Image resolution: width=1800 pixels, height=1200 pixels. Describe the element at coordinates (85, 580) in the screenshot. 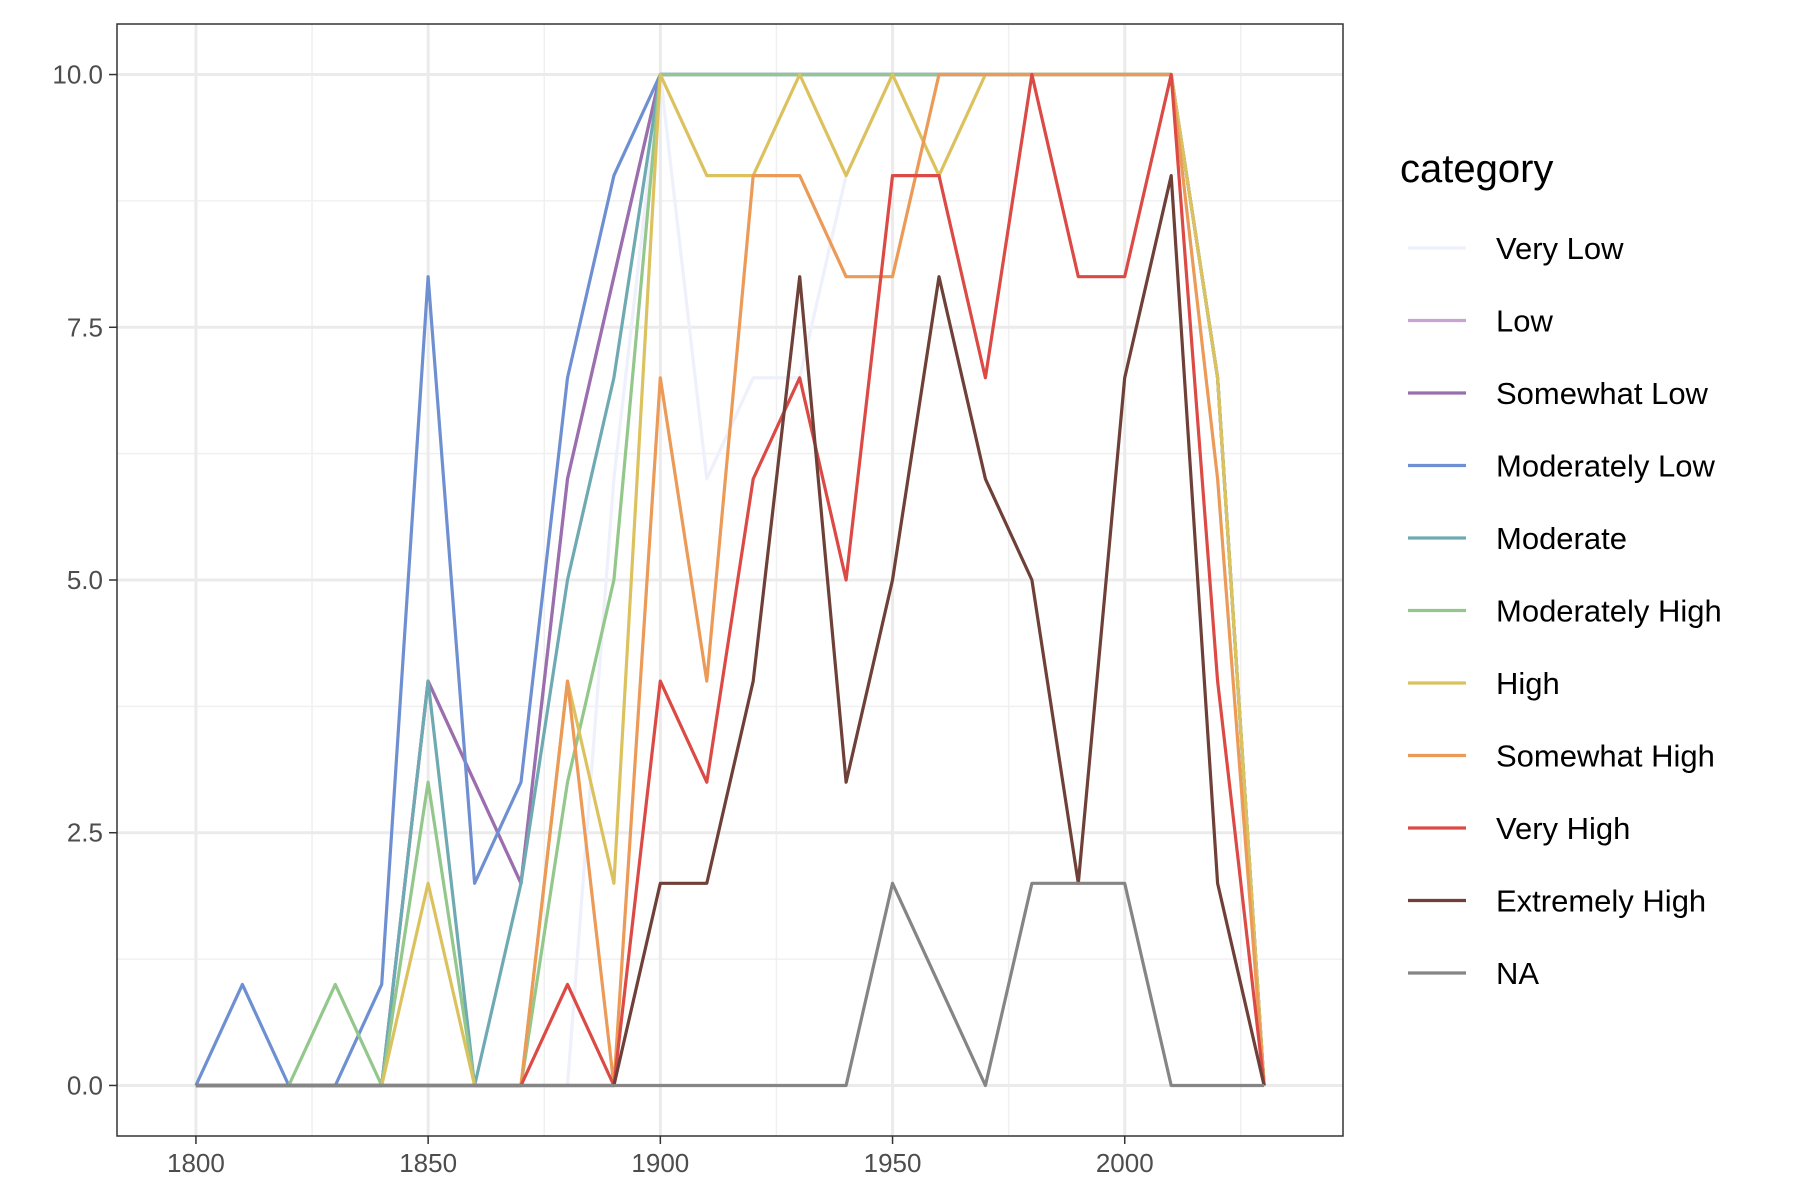

I see `y-tick-label: 5.0` at that location.